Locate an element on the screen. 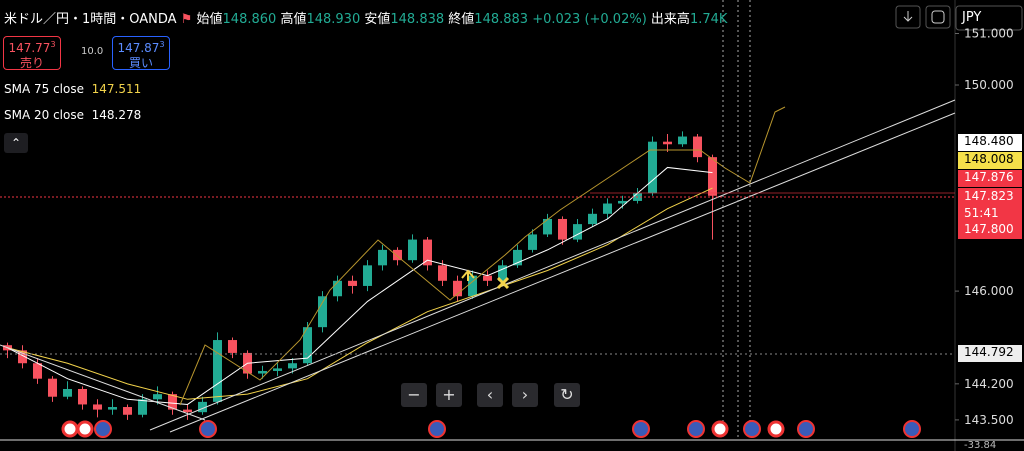  y-tick-label: 146.000 is located at coordinates (989, 291).